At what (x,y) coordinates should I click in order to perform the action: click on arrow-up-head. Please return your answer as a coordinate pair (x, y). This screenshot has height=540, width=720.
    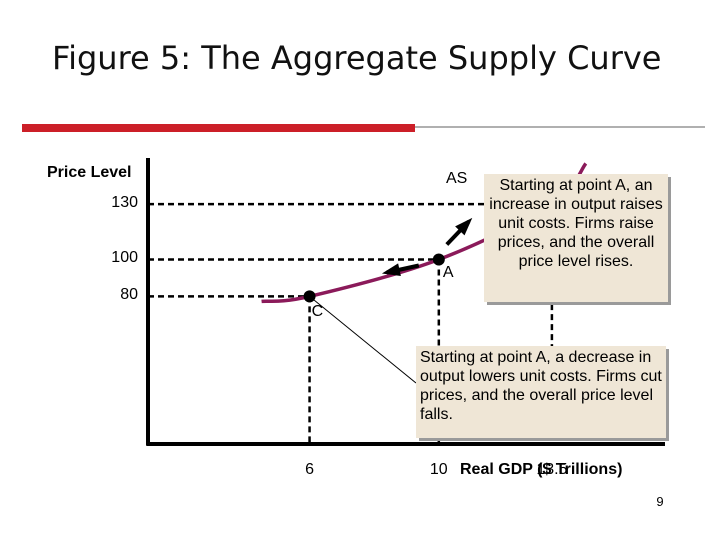
    Looking at the image, I should click on (464, 226).